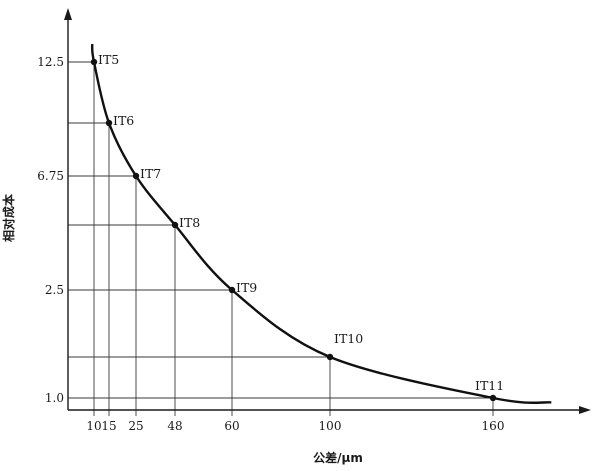 The height and width of the screenshot is (471, 604). Describe the element at coordinates (54, 290) in the screenshot. I see `y-tick-label-3: 2.5` at that location.